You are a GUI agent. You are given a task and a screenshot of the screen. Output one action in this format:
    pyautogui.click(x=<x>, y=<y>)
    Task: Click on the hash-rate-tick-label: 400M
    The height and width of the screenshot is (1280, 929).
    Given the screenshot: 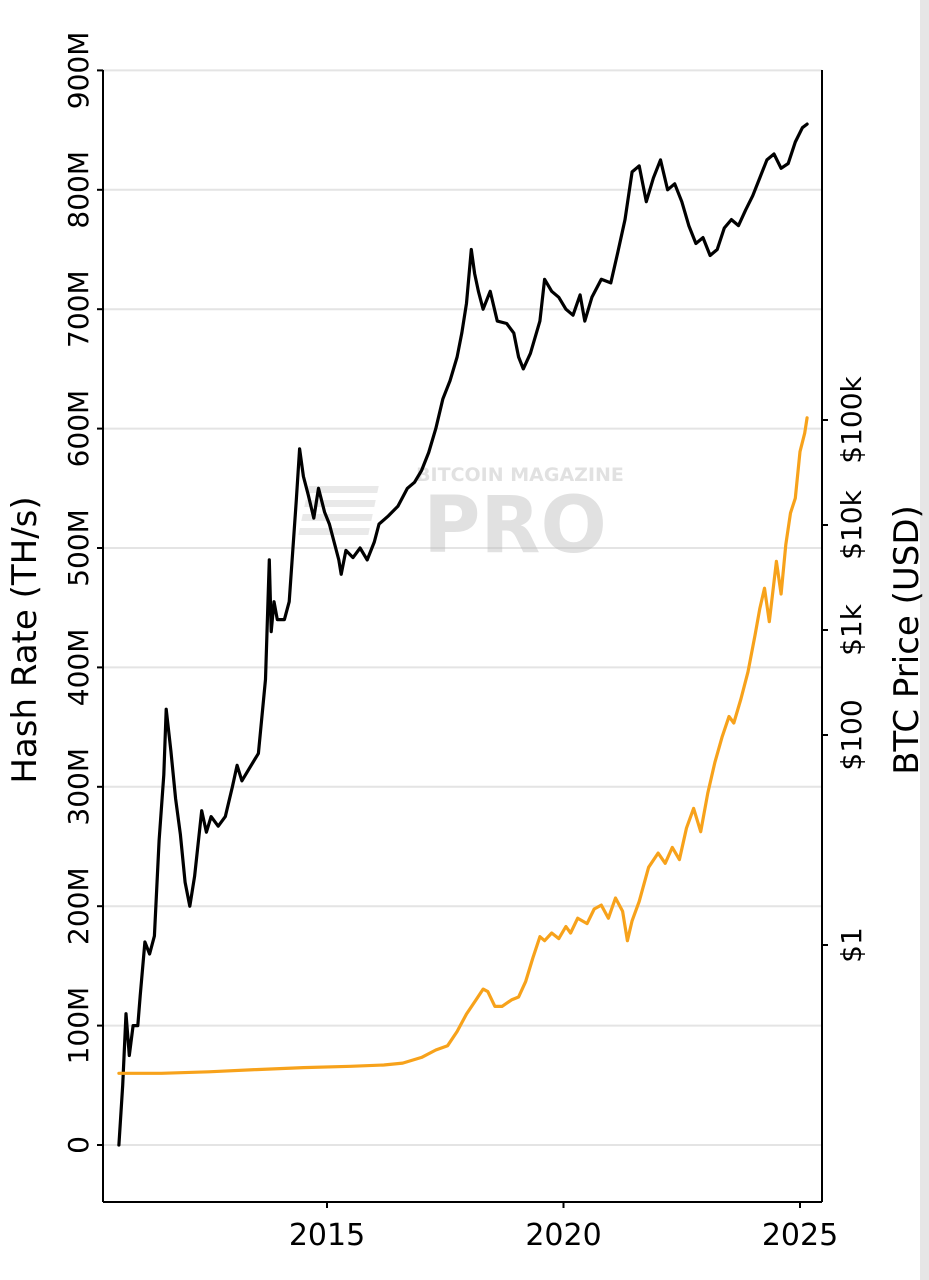 What is the action you would take?
    pyautogui.click(x=78, y=668)
    